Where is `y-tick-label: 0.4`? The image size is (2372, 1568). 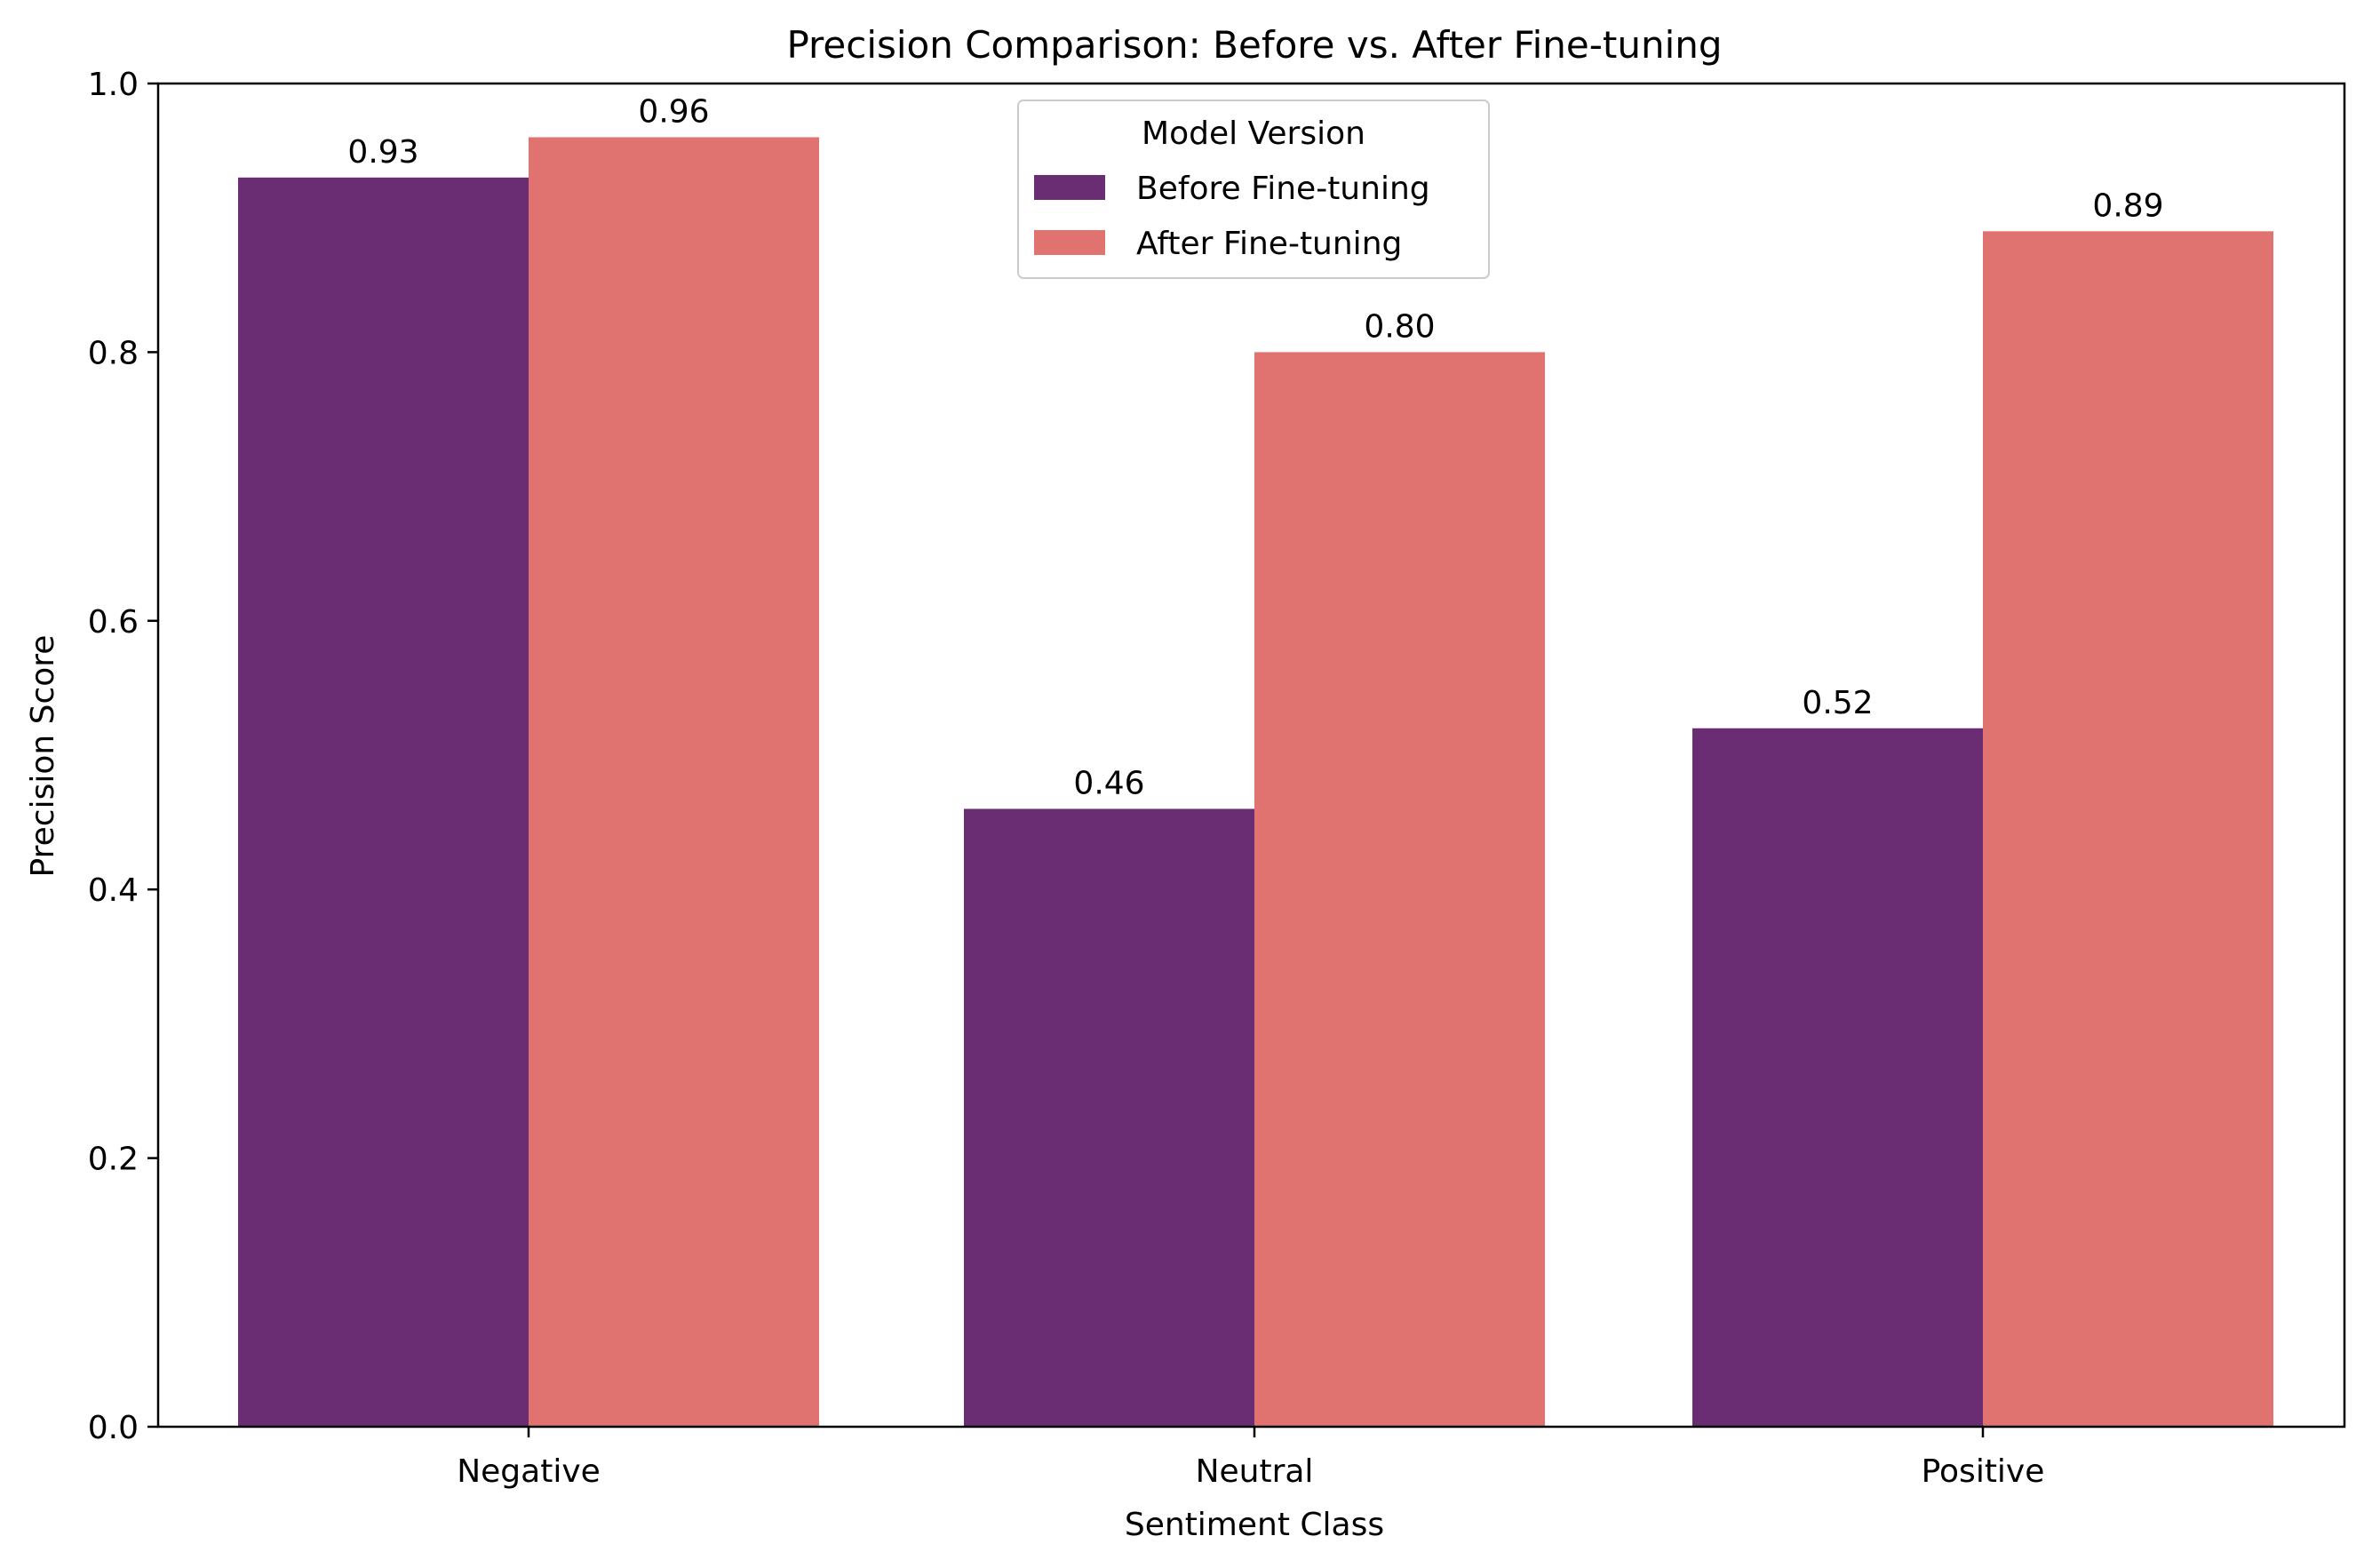
y-tick-label: 0.4 is located at coordinates (113, 891).